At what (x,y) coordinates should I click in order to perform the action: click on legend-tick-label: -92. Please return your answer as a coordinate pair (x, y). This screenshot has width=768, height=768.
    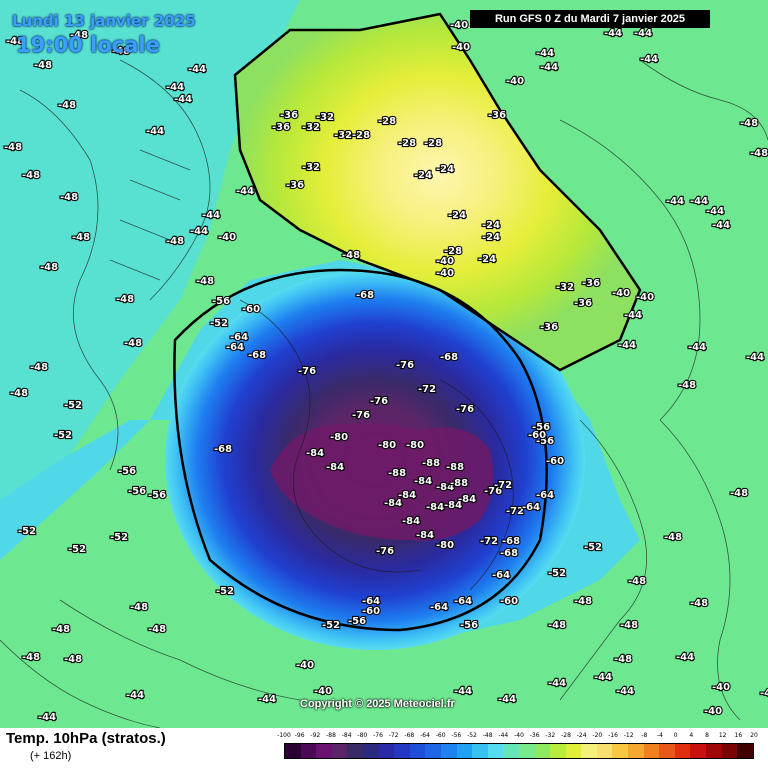
    Looking at the image, I should click on (315, 735).